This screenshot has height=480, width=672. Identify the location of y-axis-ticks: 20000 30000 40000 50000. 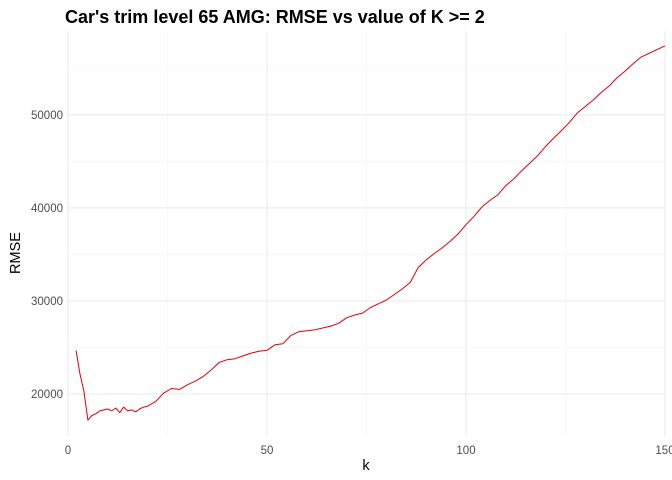
(47, 255).